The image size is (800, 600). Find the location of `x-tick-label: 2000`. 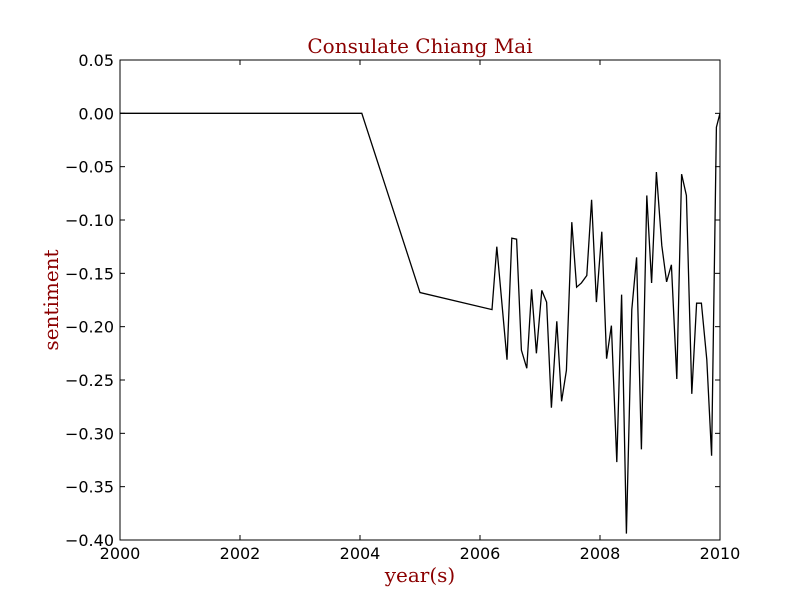

x-tick-label: 2000 is located at coordinates (120, 553).